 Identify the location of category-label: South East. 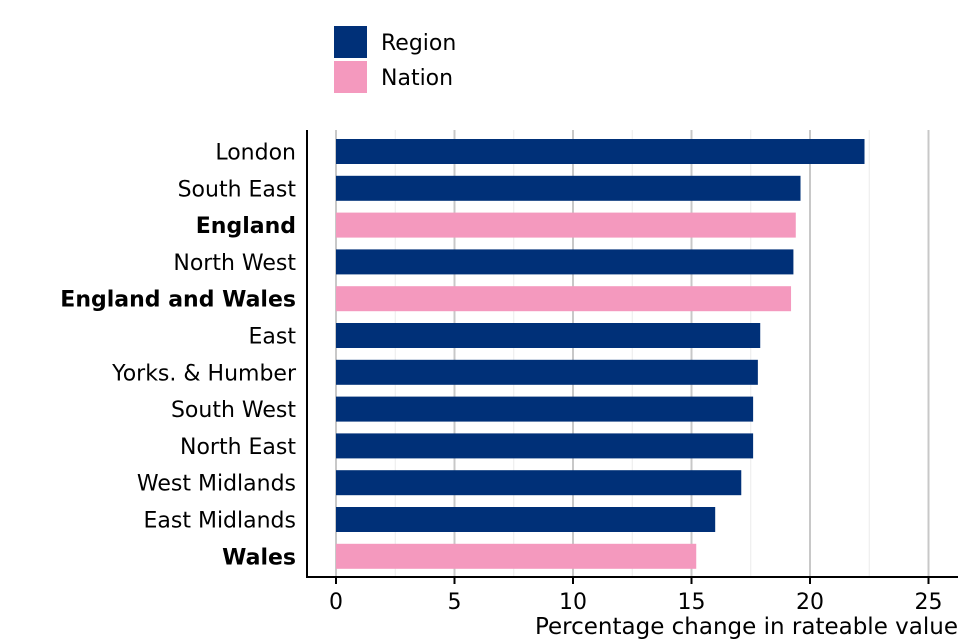
(237, 189).